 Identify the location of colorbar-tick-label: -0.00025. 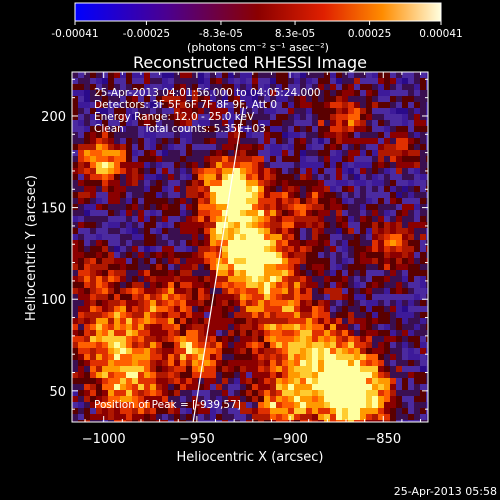
(146, 34).